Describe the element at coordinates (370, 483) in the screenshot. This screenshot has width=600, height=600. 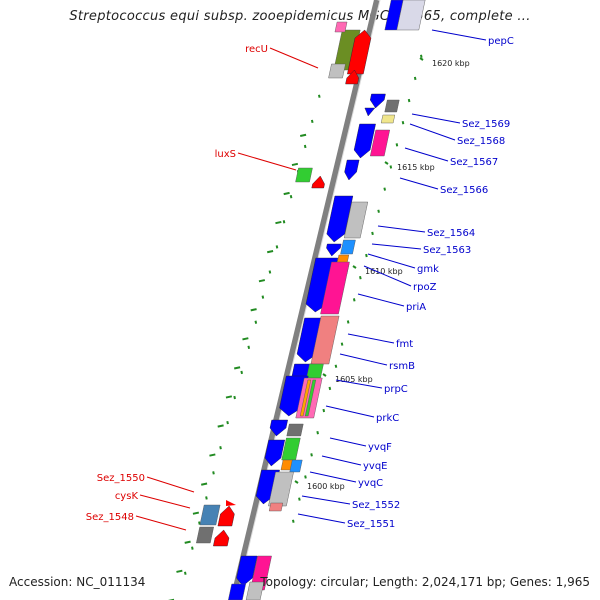
I see `gene-label-yvqc: yvqC` at that location.